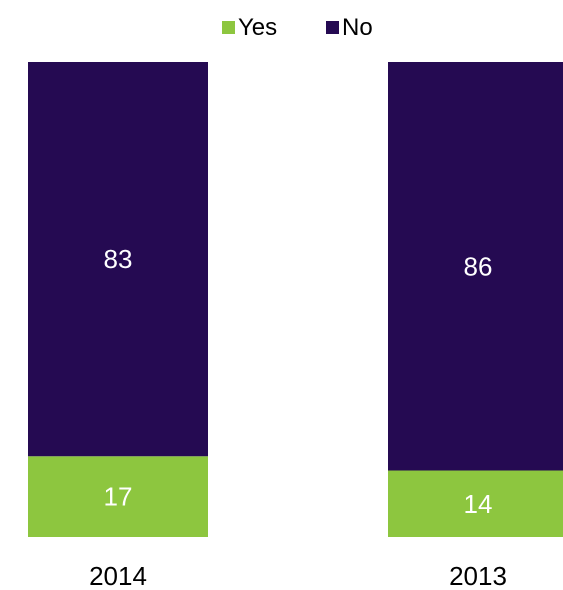 Image resolution: width=563 pixels, height=590 pixels. What do you see at coordinates (118, 575) in the screenshot?
I see `x-tick-label-2014: 2014` at bounding box center [118, 575].